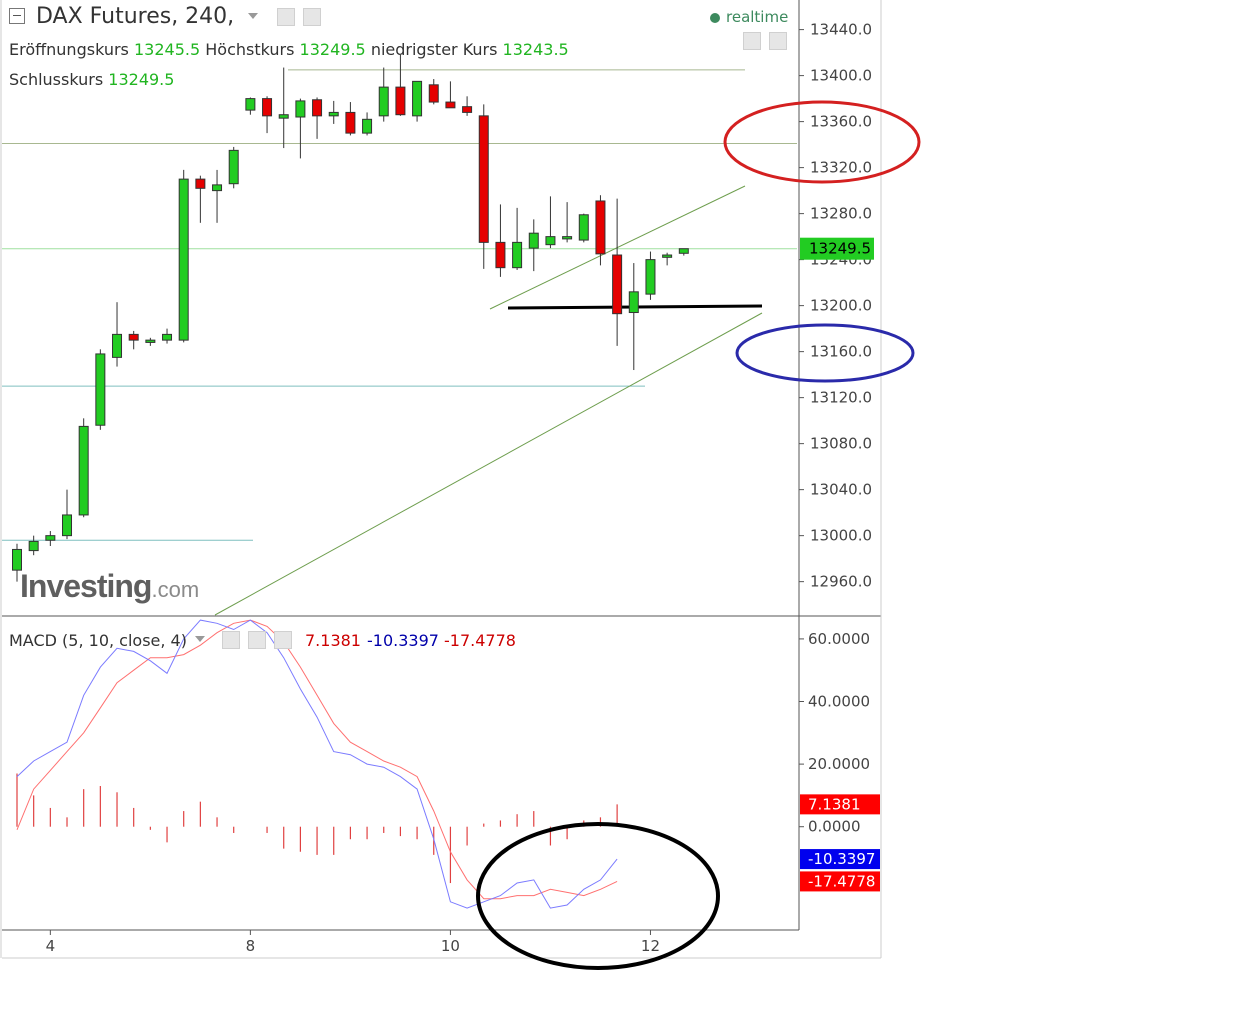 The width and height of the screenshot is (1247, 1011). Describe the element at coordinates (535, 49) in the screenshot. I see `low-value: 13243.5` at that location.